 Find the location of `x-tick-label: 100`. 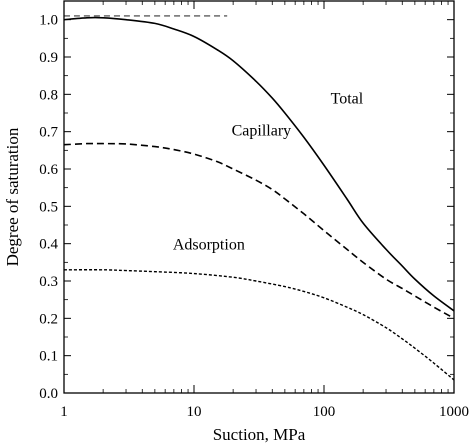

x-tick-label: 100 is located at coordinates (324, 412).